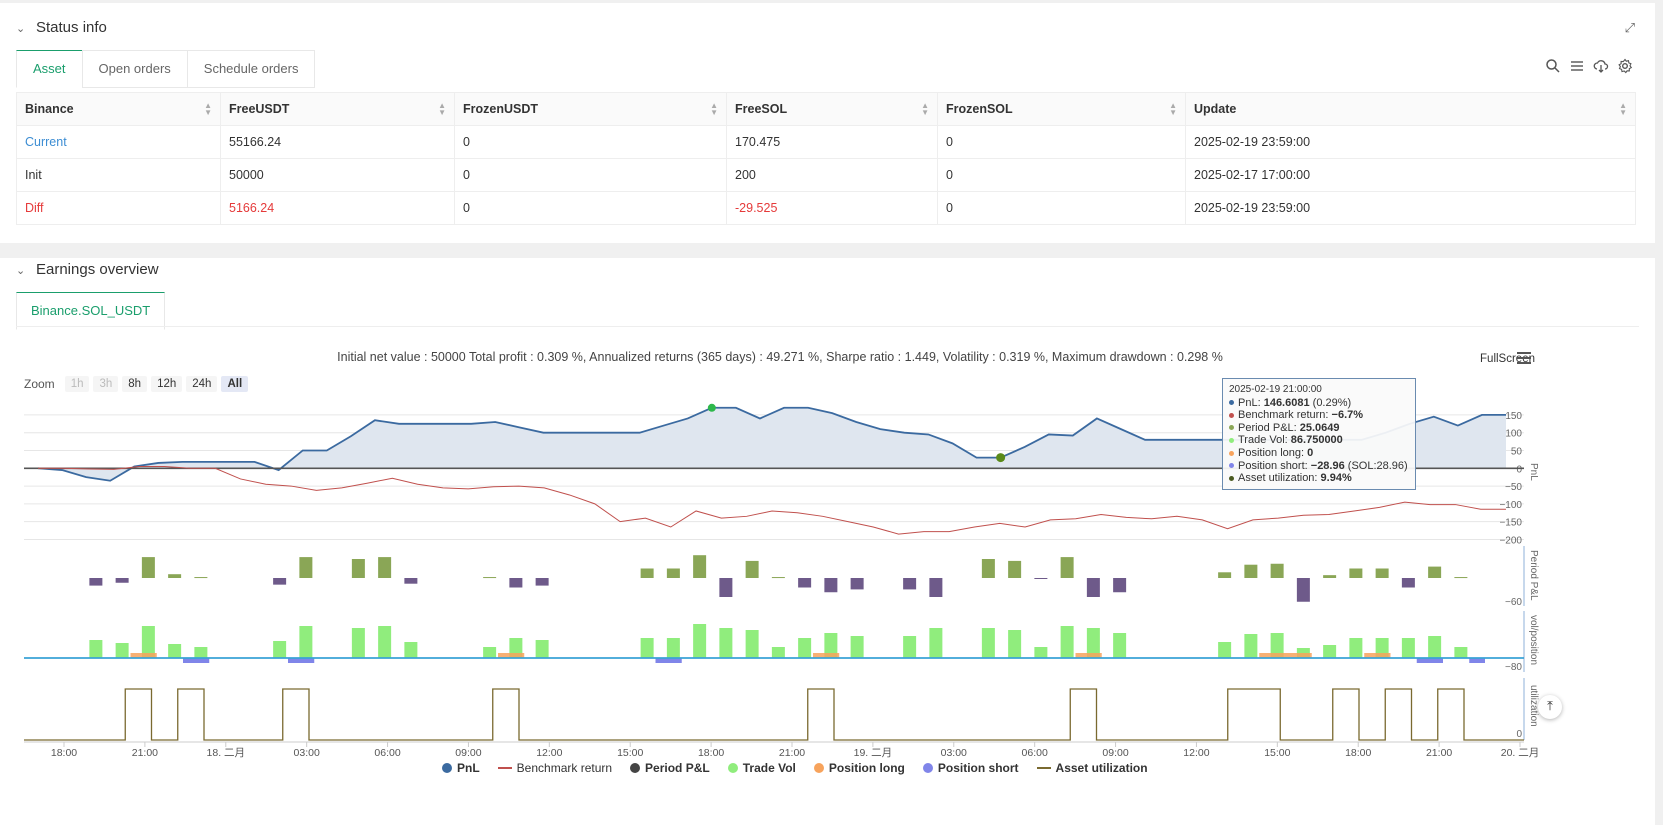  What do you see at coordinates (1286, 402) in the screenshot?
I see `tooltip-value: 146.6081` at bounding box center [1286, 402].